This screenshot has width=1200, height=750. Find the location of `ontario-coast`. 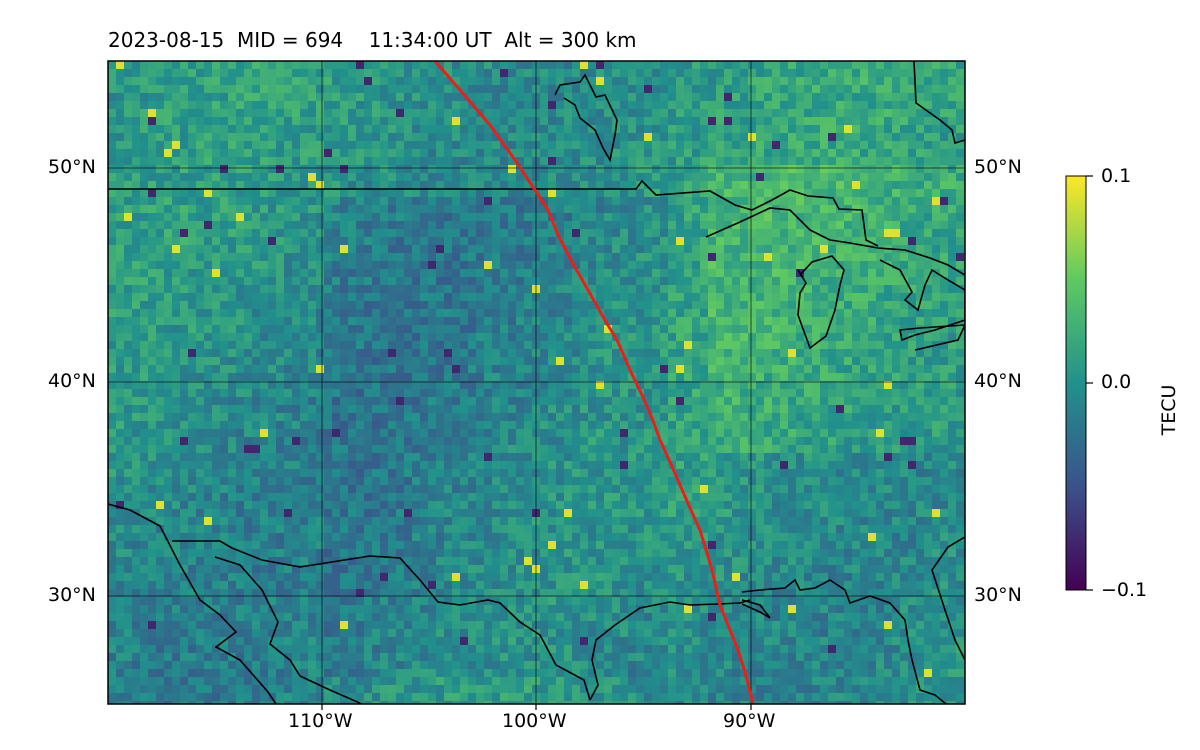

ontario-coast is located at coordinates (939, 103).